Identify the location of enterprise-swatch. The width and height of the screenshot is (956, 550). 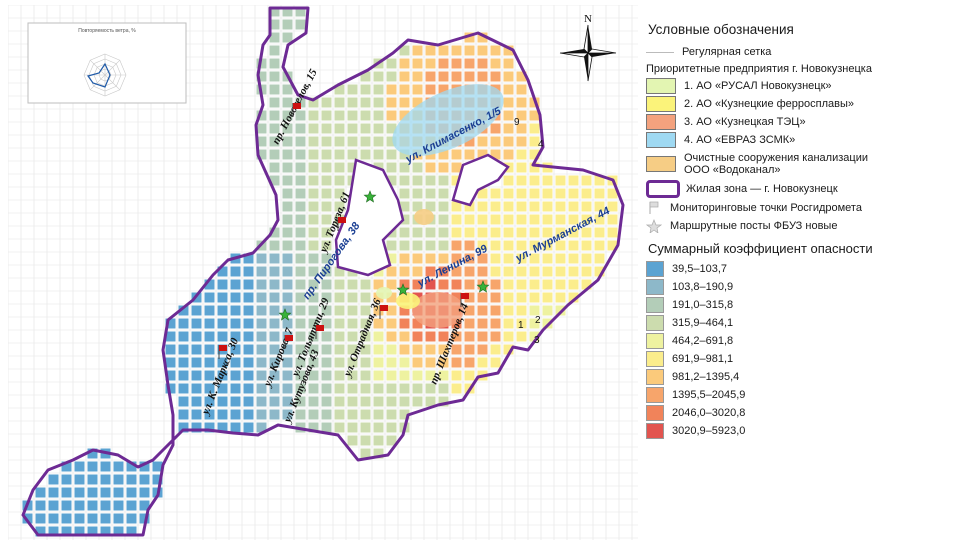
(661, 104).